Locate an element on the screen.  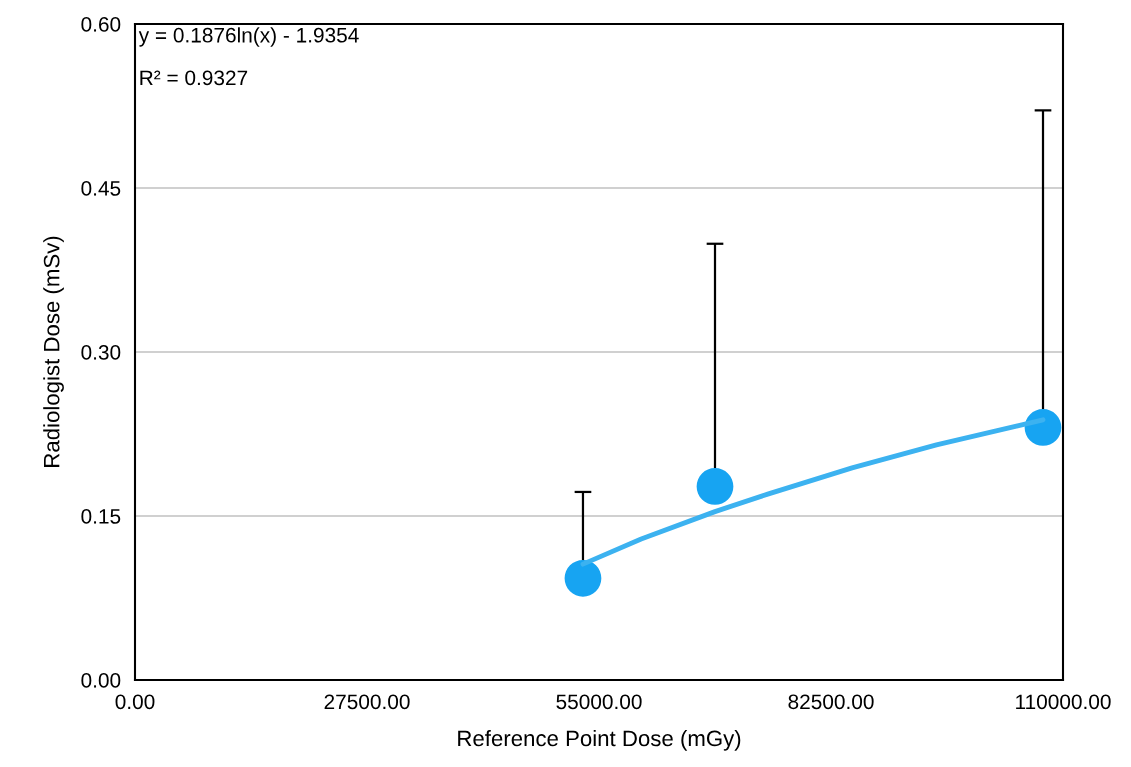
y-tick-label: 0.60 is located at coordinates (101, 24).